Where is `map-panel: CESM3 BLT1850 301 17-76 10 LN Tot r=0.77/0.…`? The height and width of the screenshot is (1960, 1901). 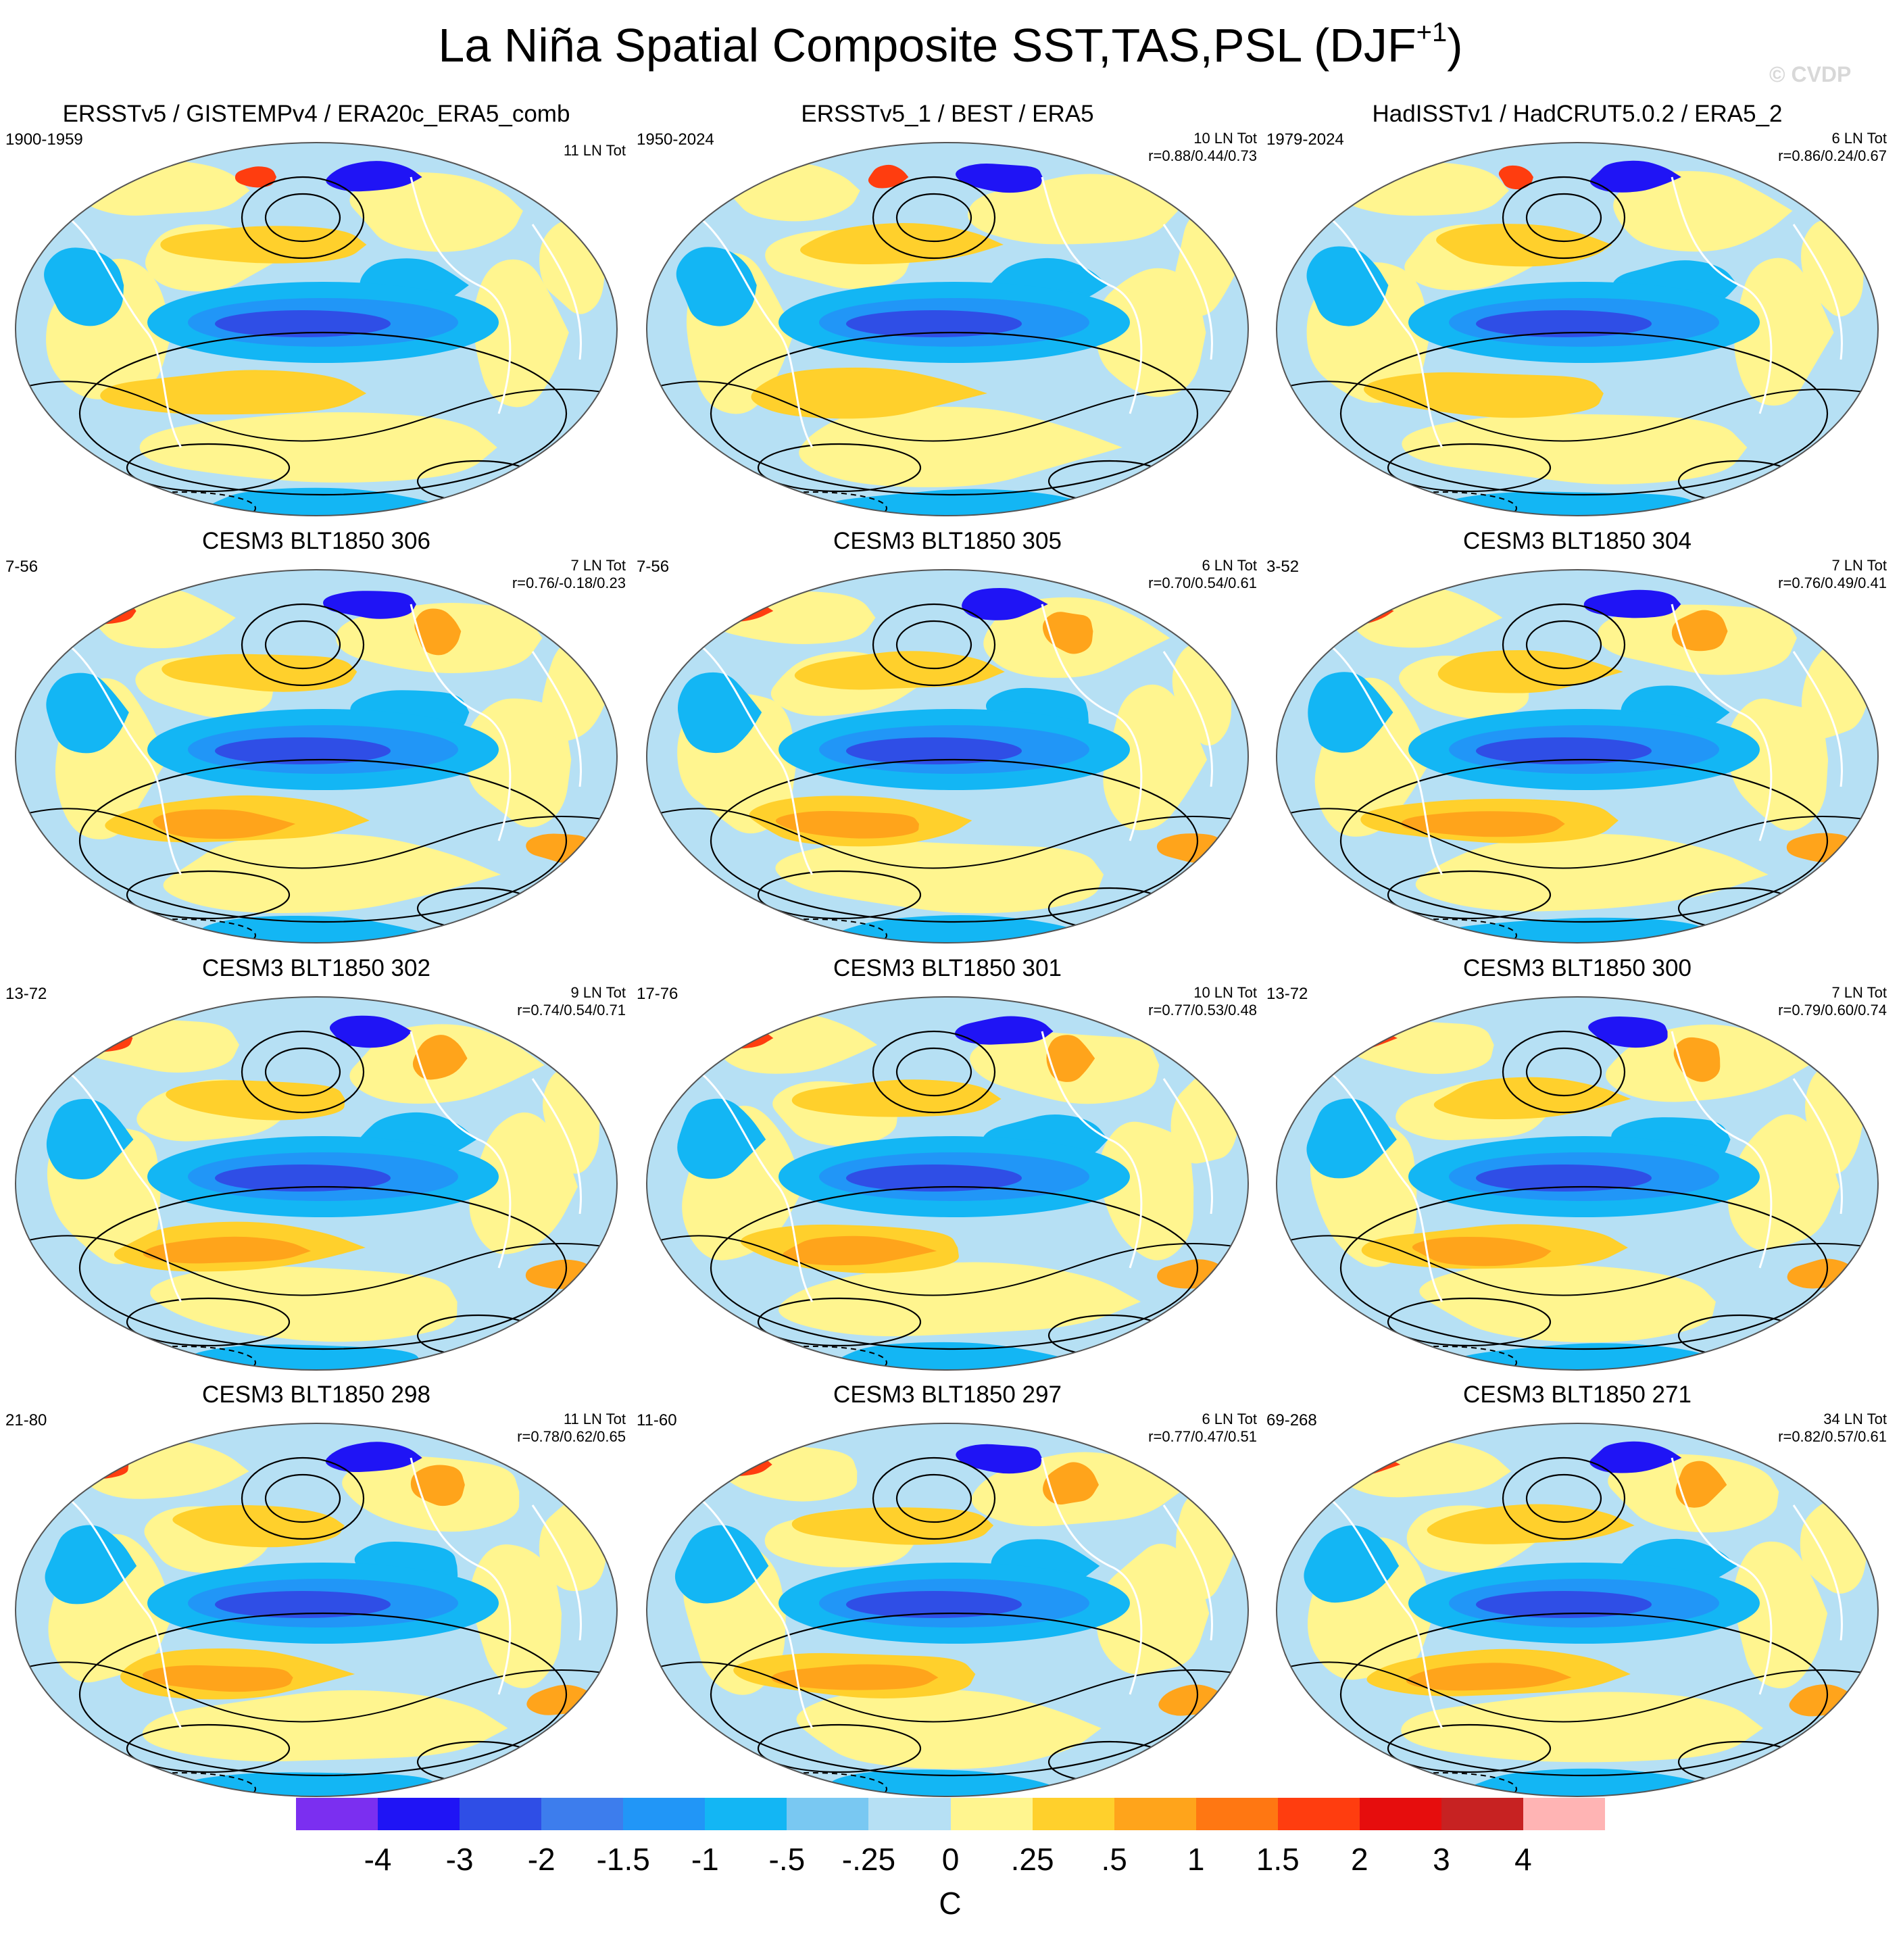 map-panel: CESM3 BLT1850 301 17-76 10 LN Tot r=0.77/0.… is located at coordinates (947, 1167).